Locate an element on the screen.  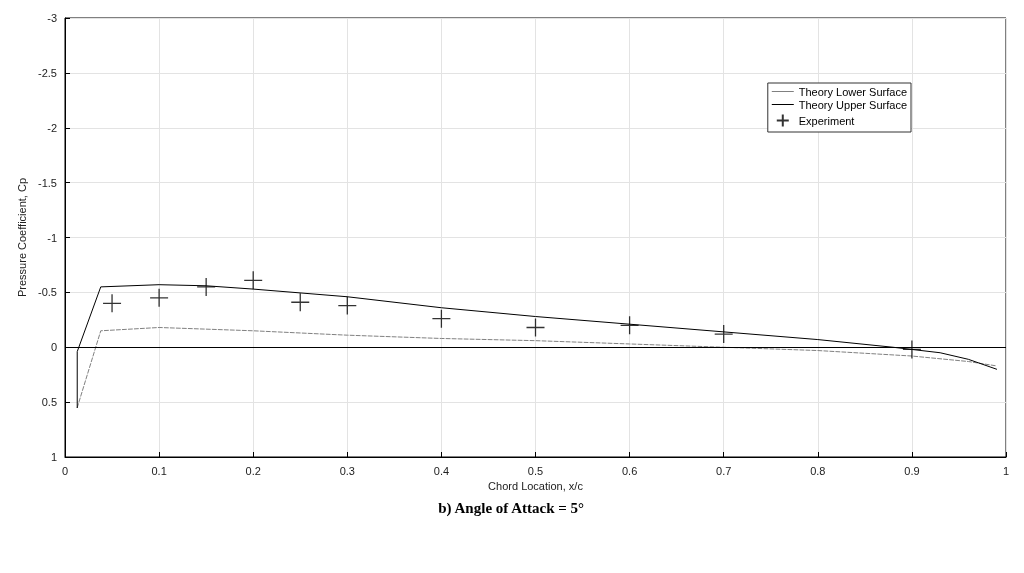
legend-label: Theory Upper Surface is located at coordinates (852, 104).